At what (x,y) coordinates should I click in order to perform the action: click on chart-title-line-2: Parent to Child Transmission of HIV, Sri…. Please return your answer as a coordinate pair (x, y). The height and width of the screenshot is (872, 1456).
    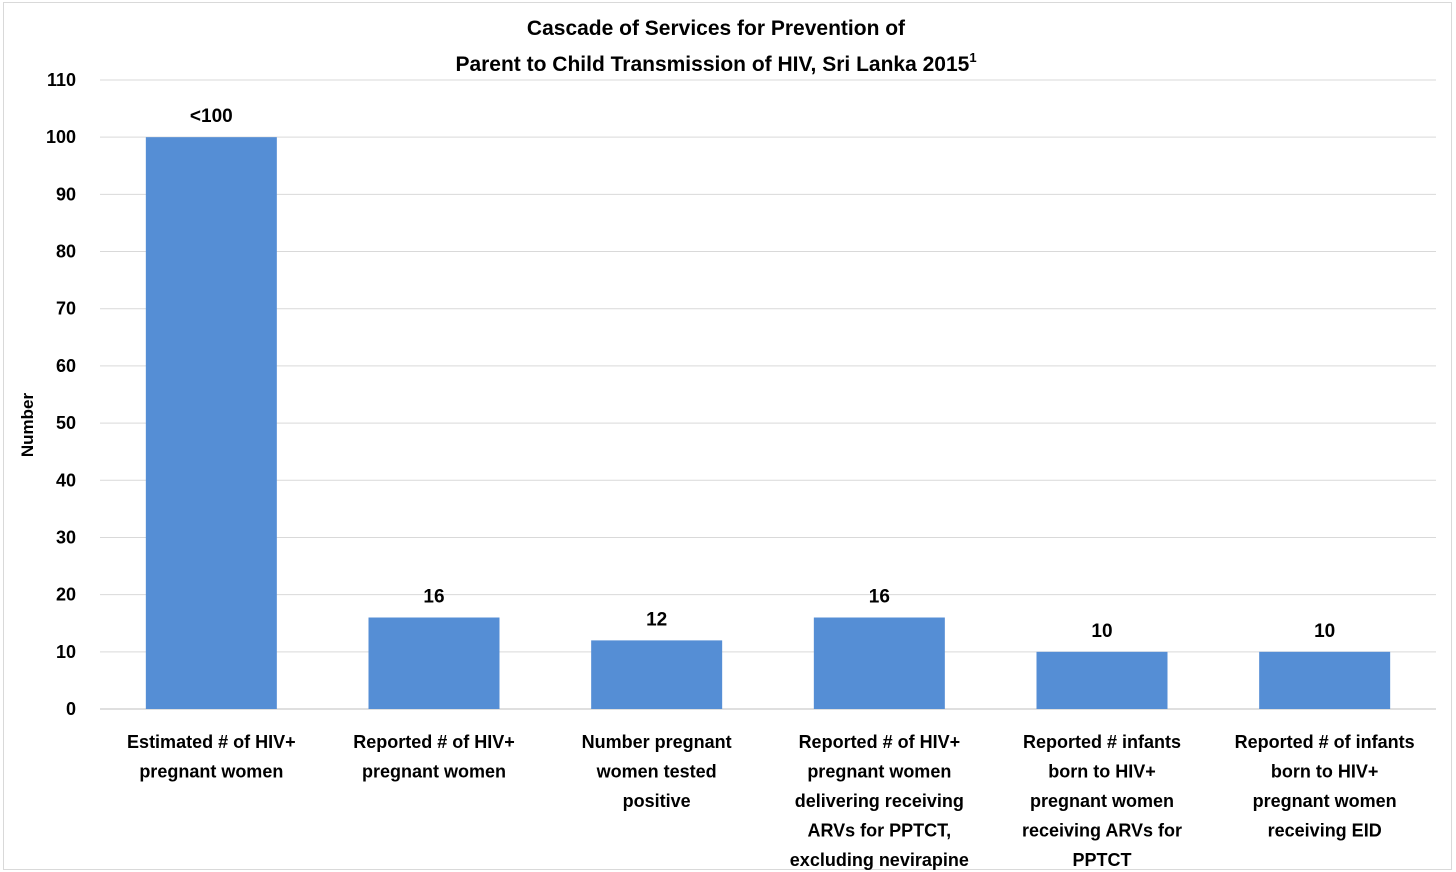
    Looking at the image, I should click on (715, 63).